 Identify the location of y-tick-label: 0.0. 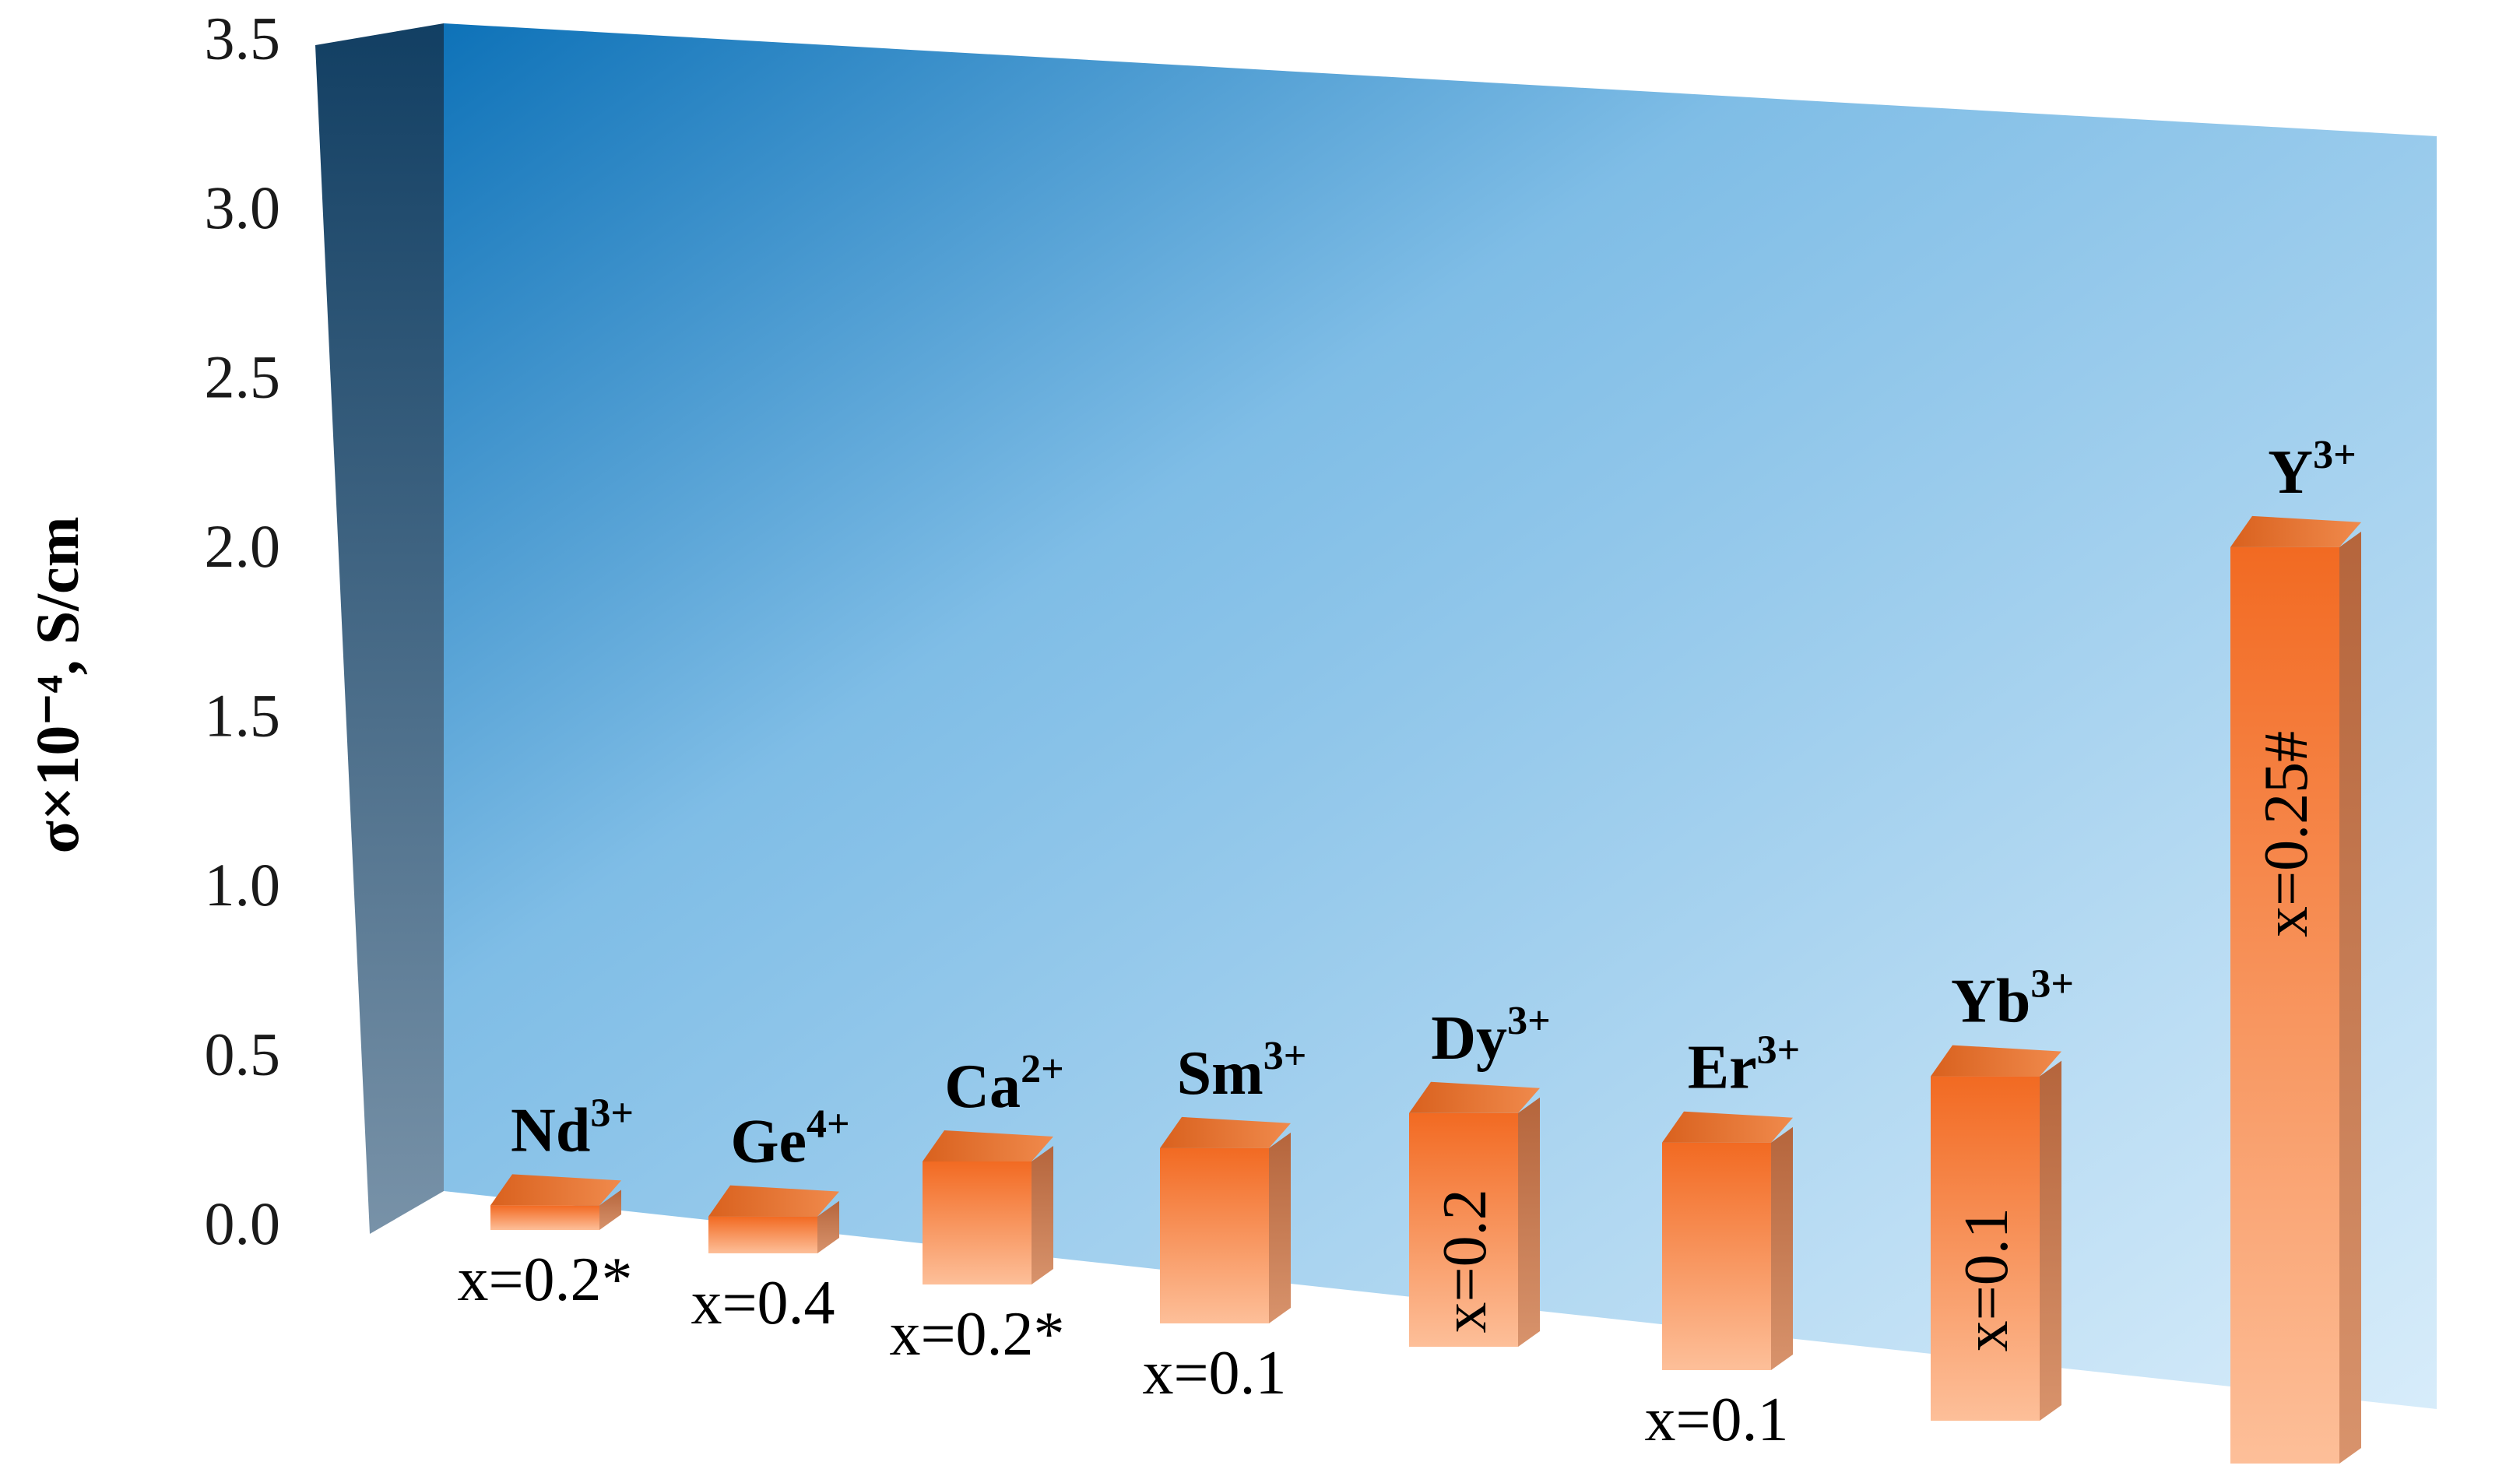
(243, 1223).